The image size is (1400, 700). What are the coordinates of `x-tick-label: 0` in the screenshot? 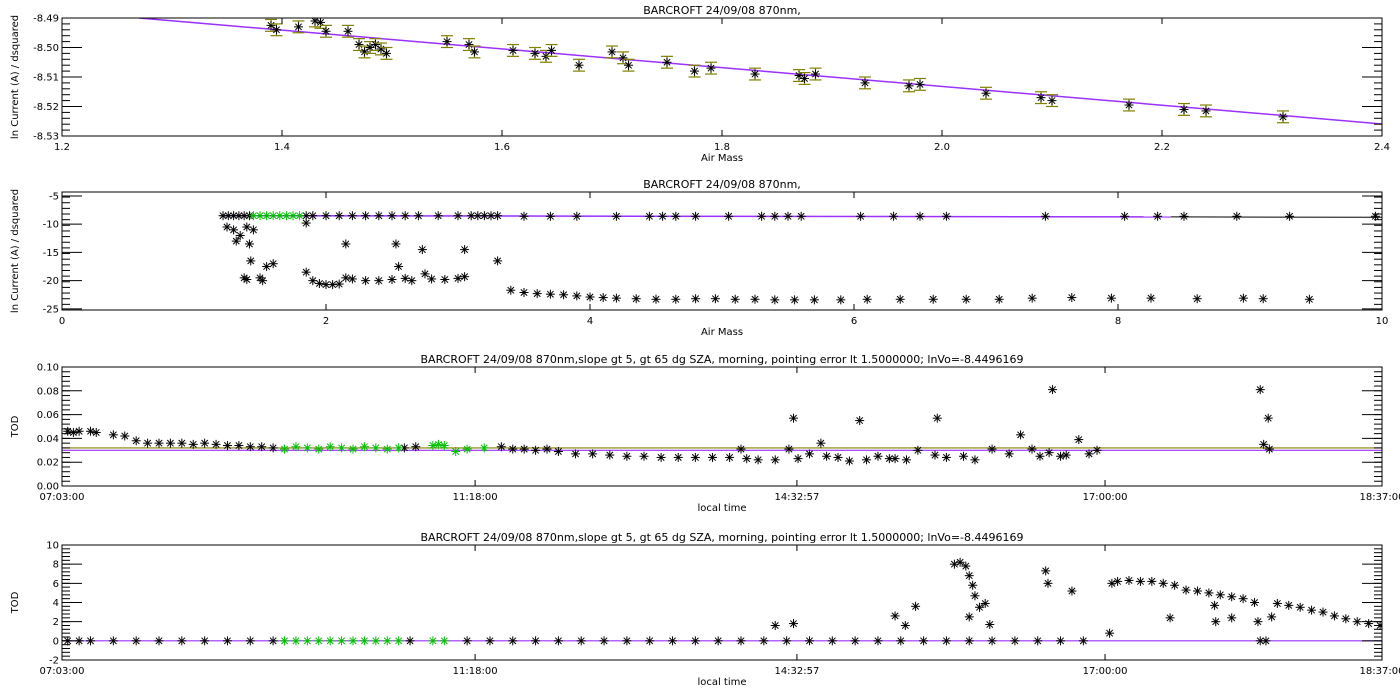 It's located at (62, 321).